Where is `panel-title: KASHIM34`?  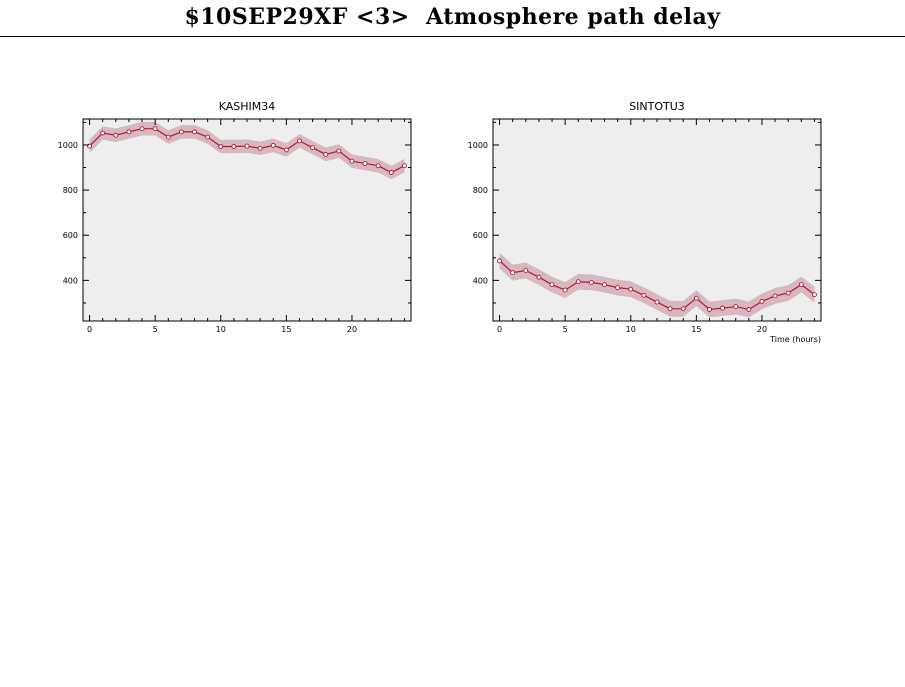 panel-title: KASHIM34 is located at coordinates (247, 106).